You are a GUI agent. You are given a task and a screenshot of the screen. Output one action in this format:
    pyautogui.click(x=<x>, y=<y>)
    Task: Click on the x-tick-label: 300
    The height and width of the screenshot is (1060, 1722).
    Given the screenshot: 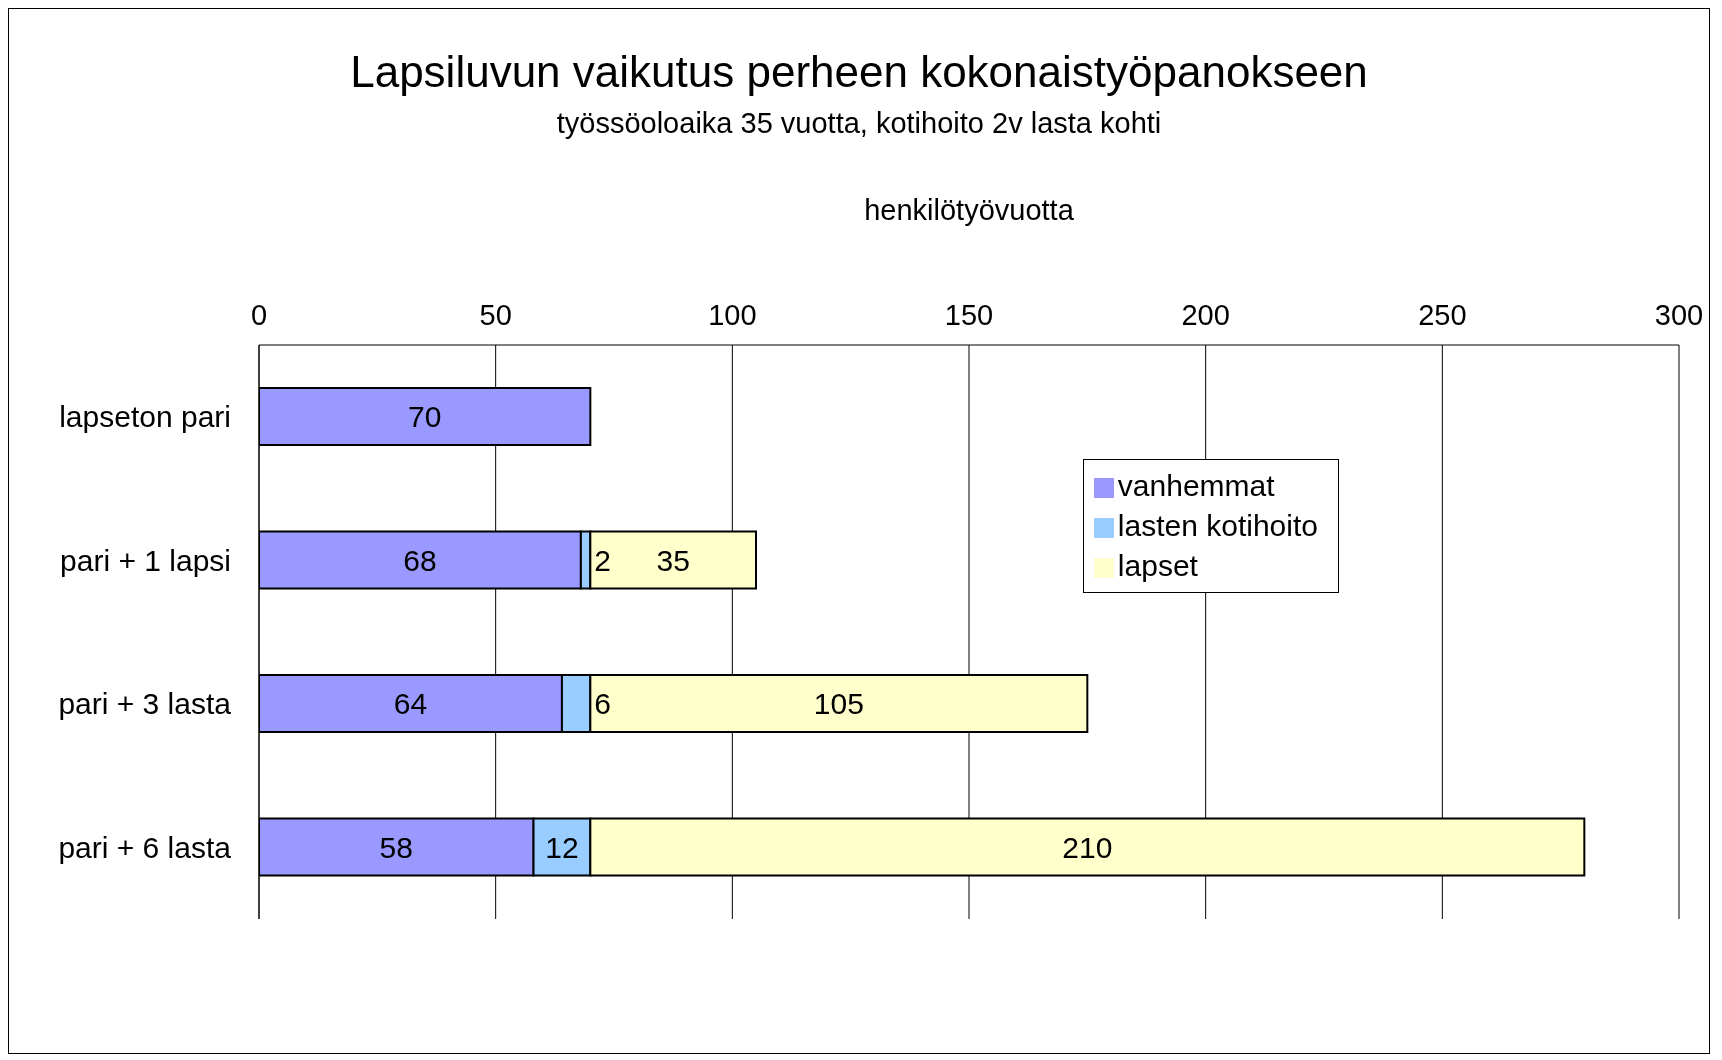 What is the action you would take?
    pyautogui.click(x=1679, y=315)
    